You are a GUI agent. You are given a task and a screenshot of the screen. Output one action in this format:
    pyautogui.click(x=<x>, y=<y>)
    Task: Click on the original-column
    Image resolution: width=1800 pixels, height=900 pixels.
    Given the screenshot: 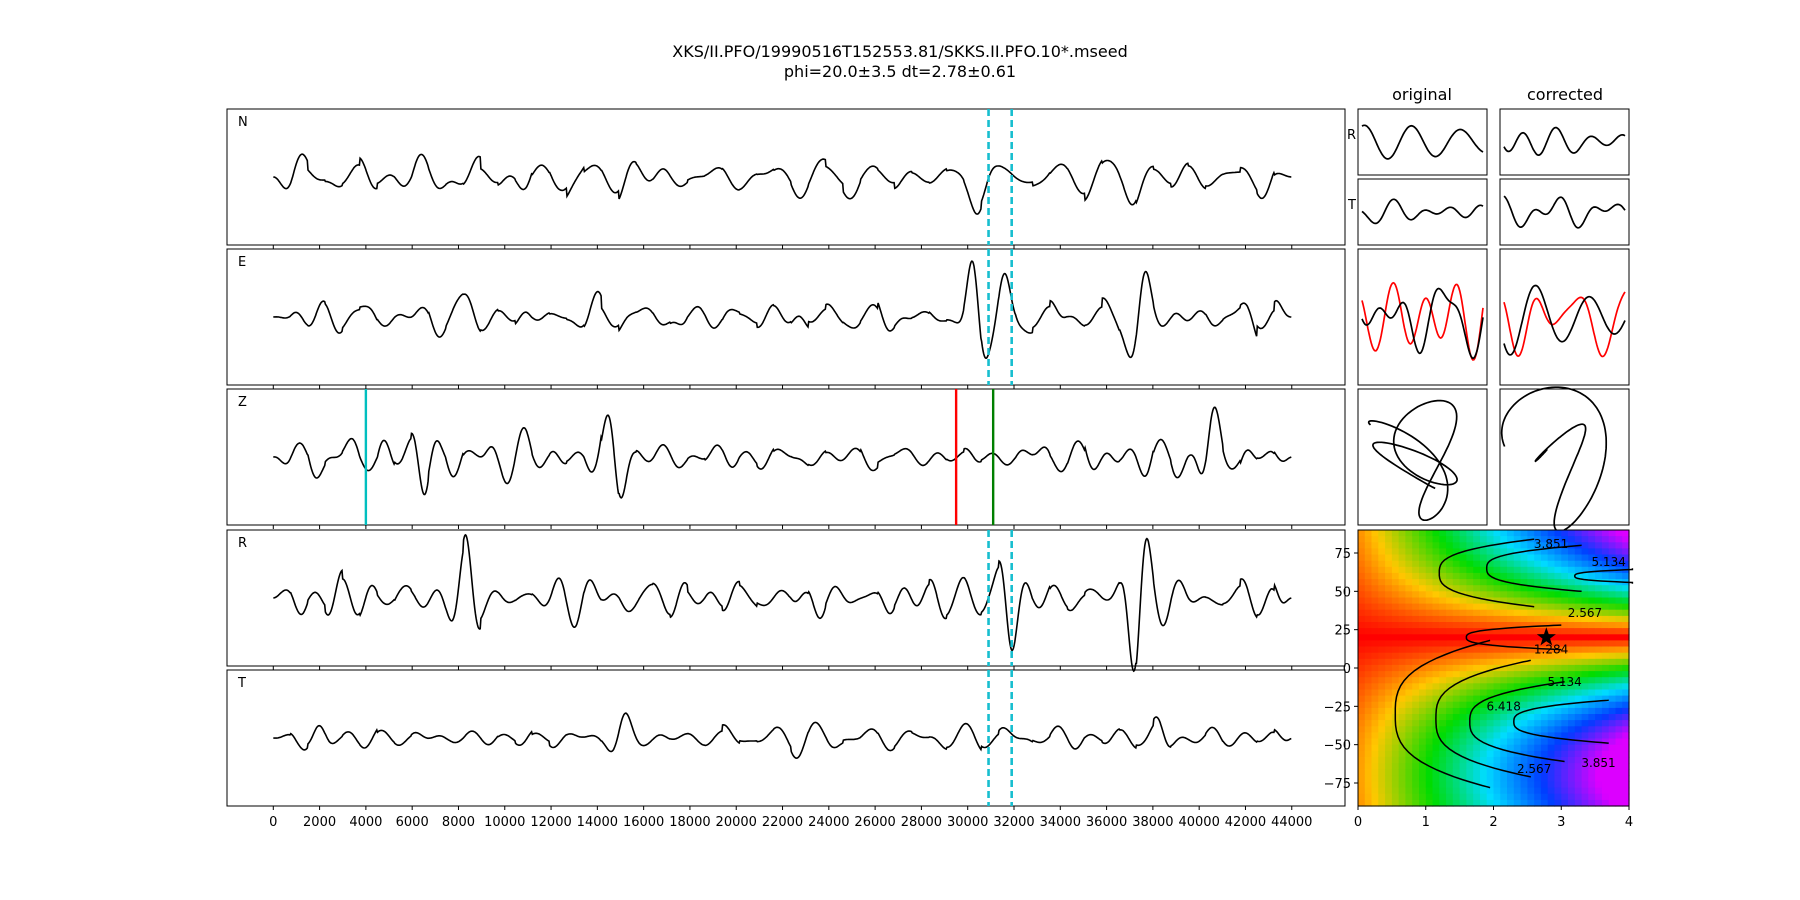 What is the action you would take?
    pyautogui.click(x=1422, y=317)
    